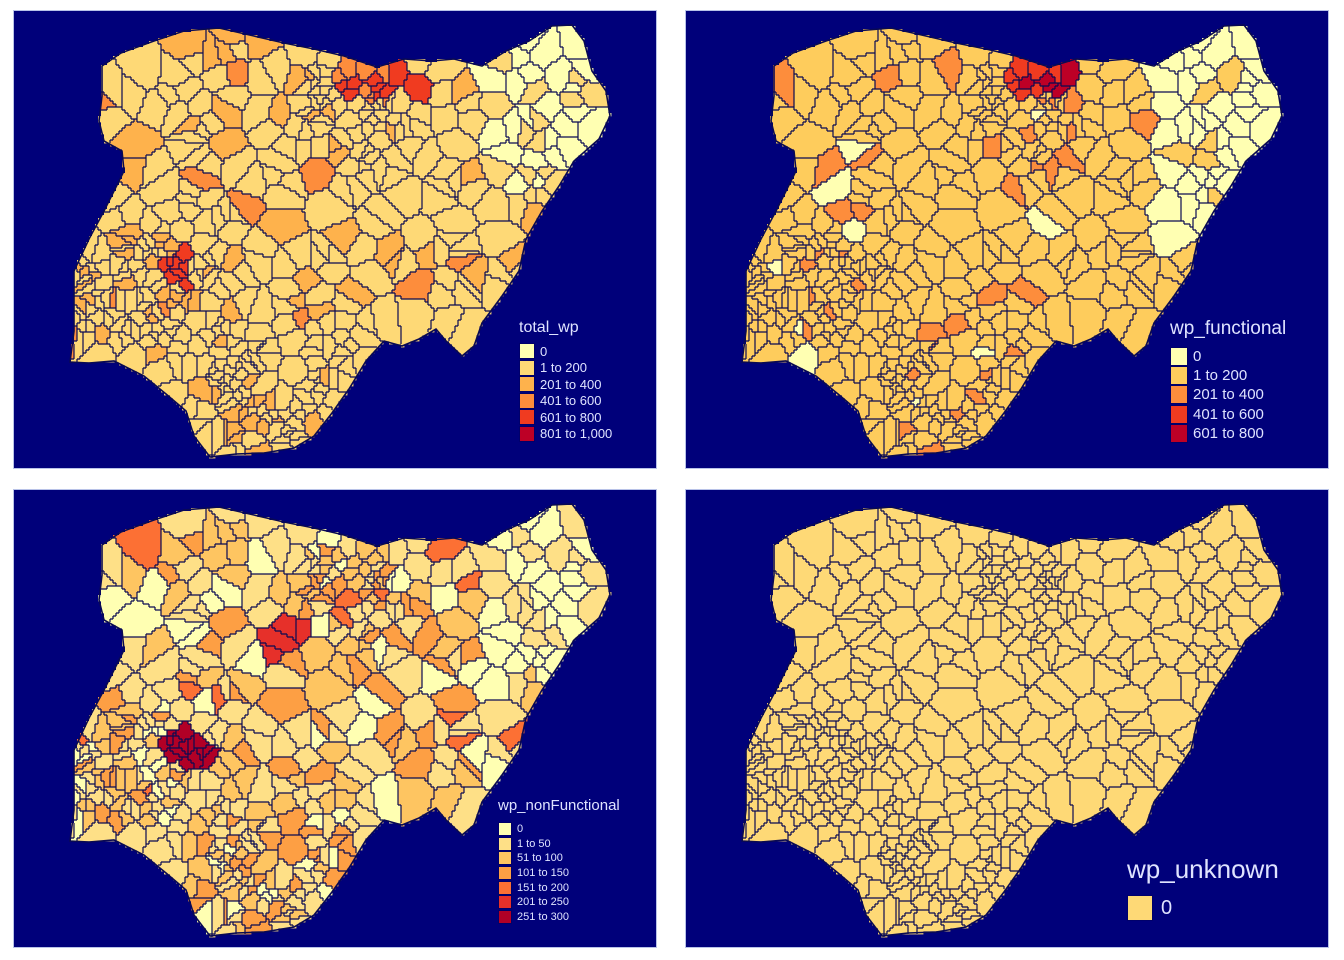 This screenshot has height=960, width=1344. What do you see at coordinates (543, 902) in the screenshot?
I see `legend-label: 201 to 250` at bounding box center [543, 902].